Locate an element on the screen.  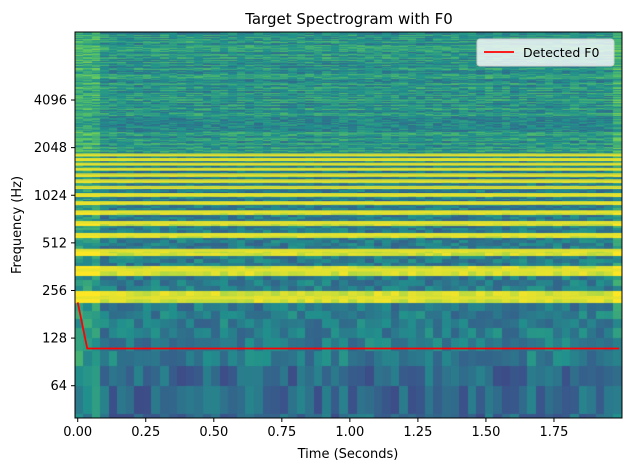
y-tick-label: 256 is located at coordinates (54, 291).